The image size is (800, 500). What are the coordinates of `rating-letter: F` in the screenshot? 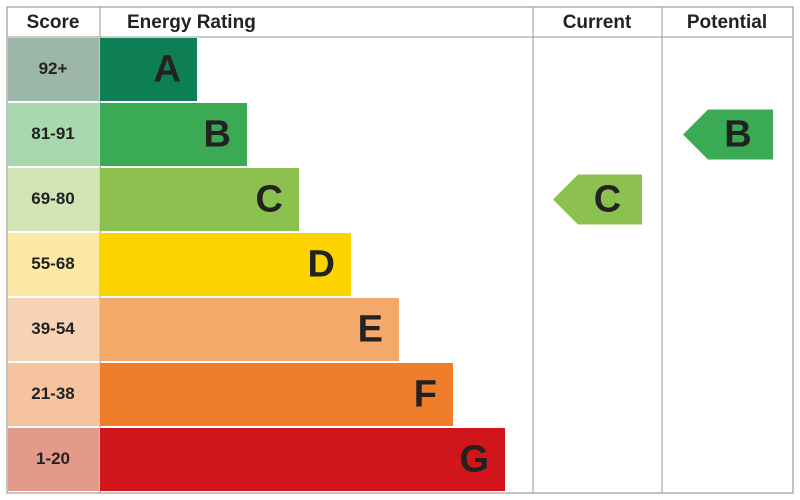 It's located at (425, 395).